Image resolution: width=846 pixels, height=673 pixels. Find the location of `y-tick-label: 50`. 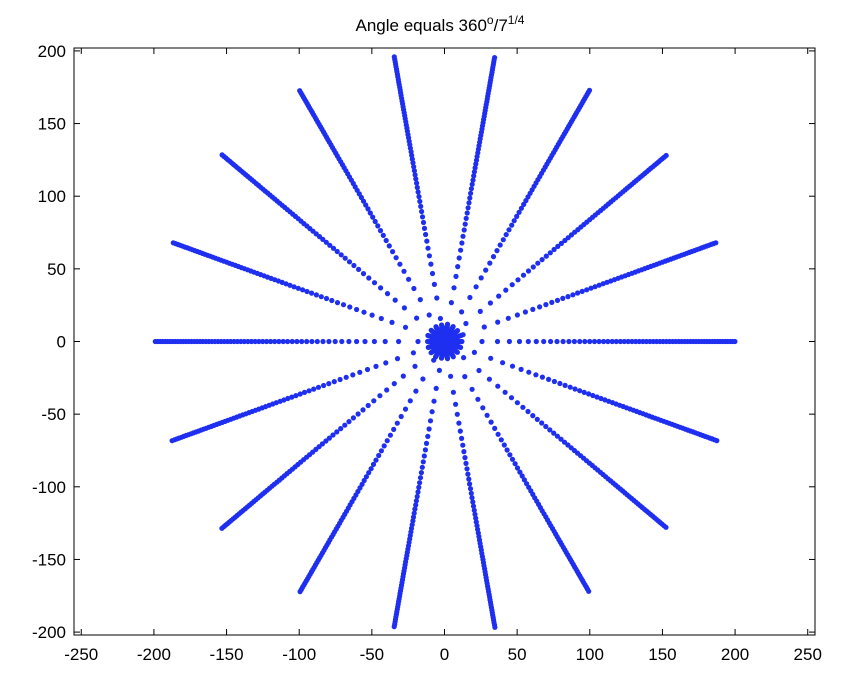

y-tick-label: 50 is located at coordinates (56, 269).